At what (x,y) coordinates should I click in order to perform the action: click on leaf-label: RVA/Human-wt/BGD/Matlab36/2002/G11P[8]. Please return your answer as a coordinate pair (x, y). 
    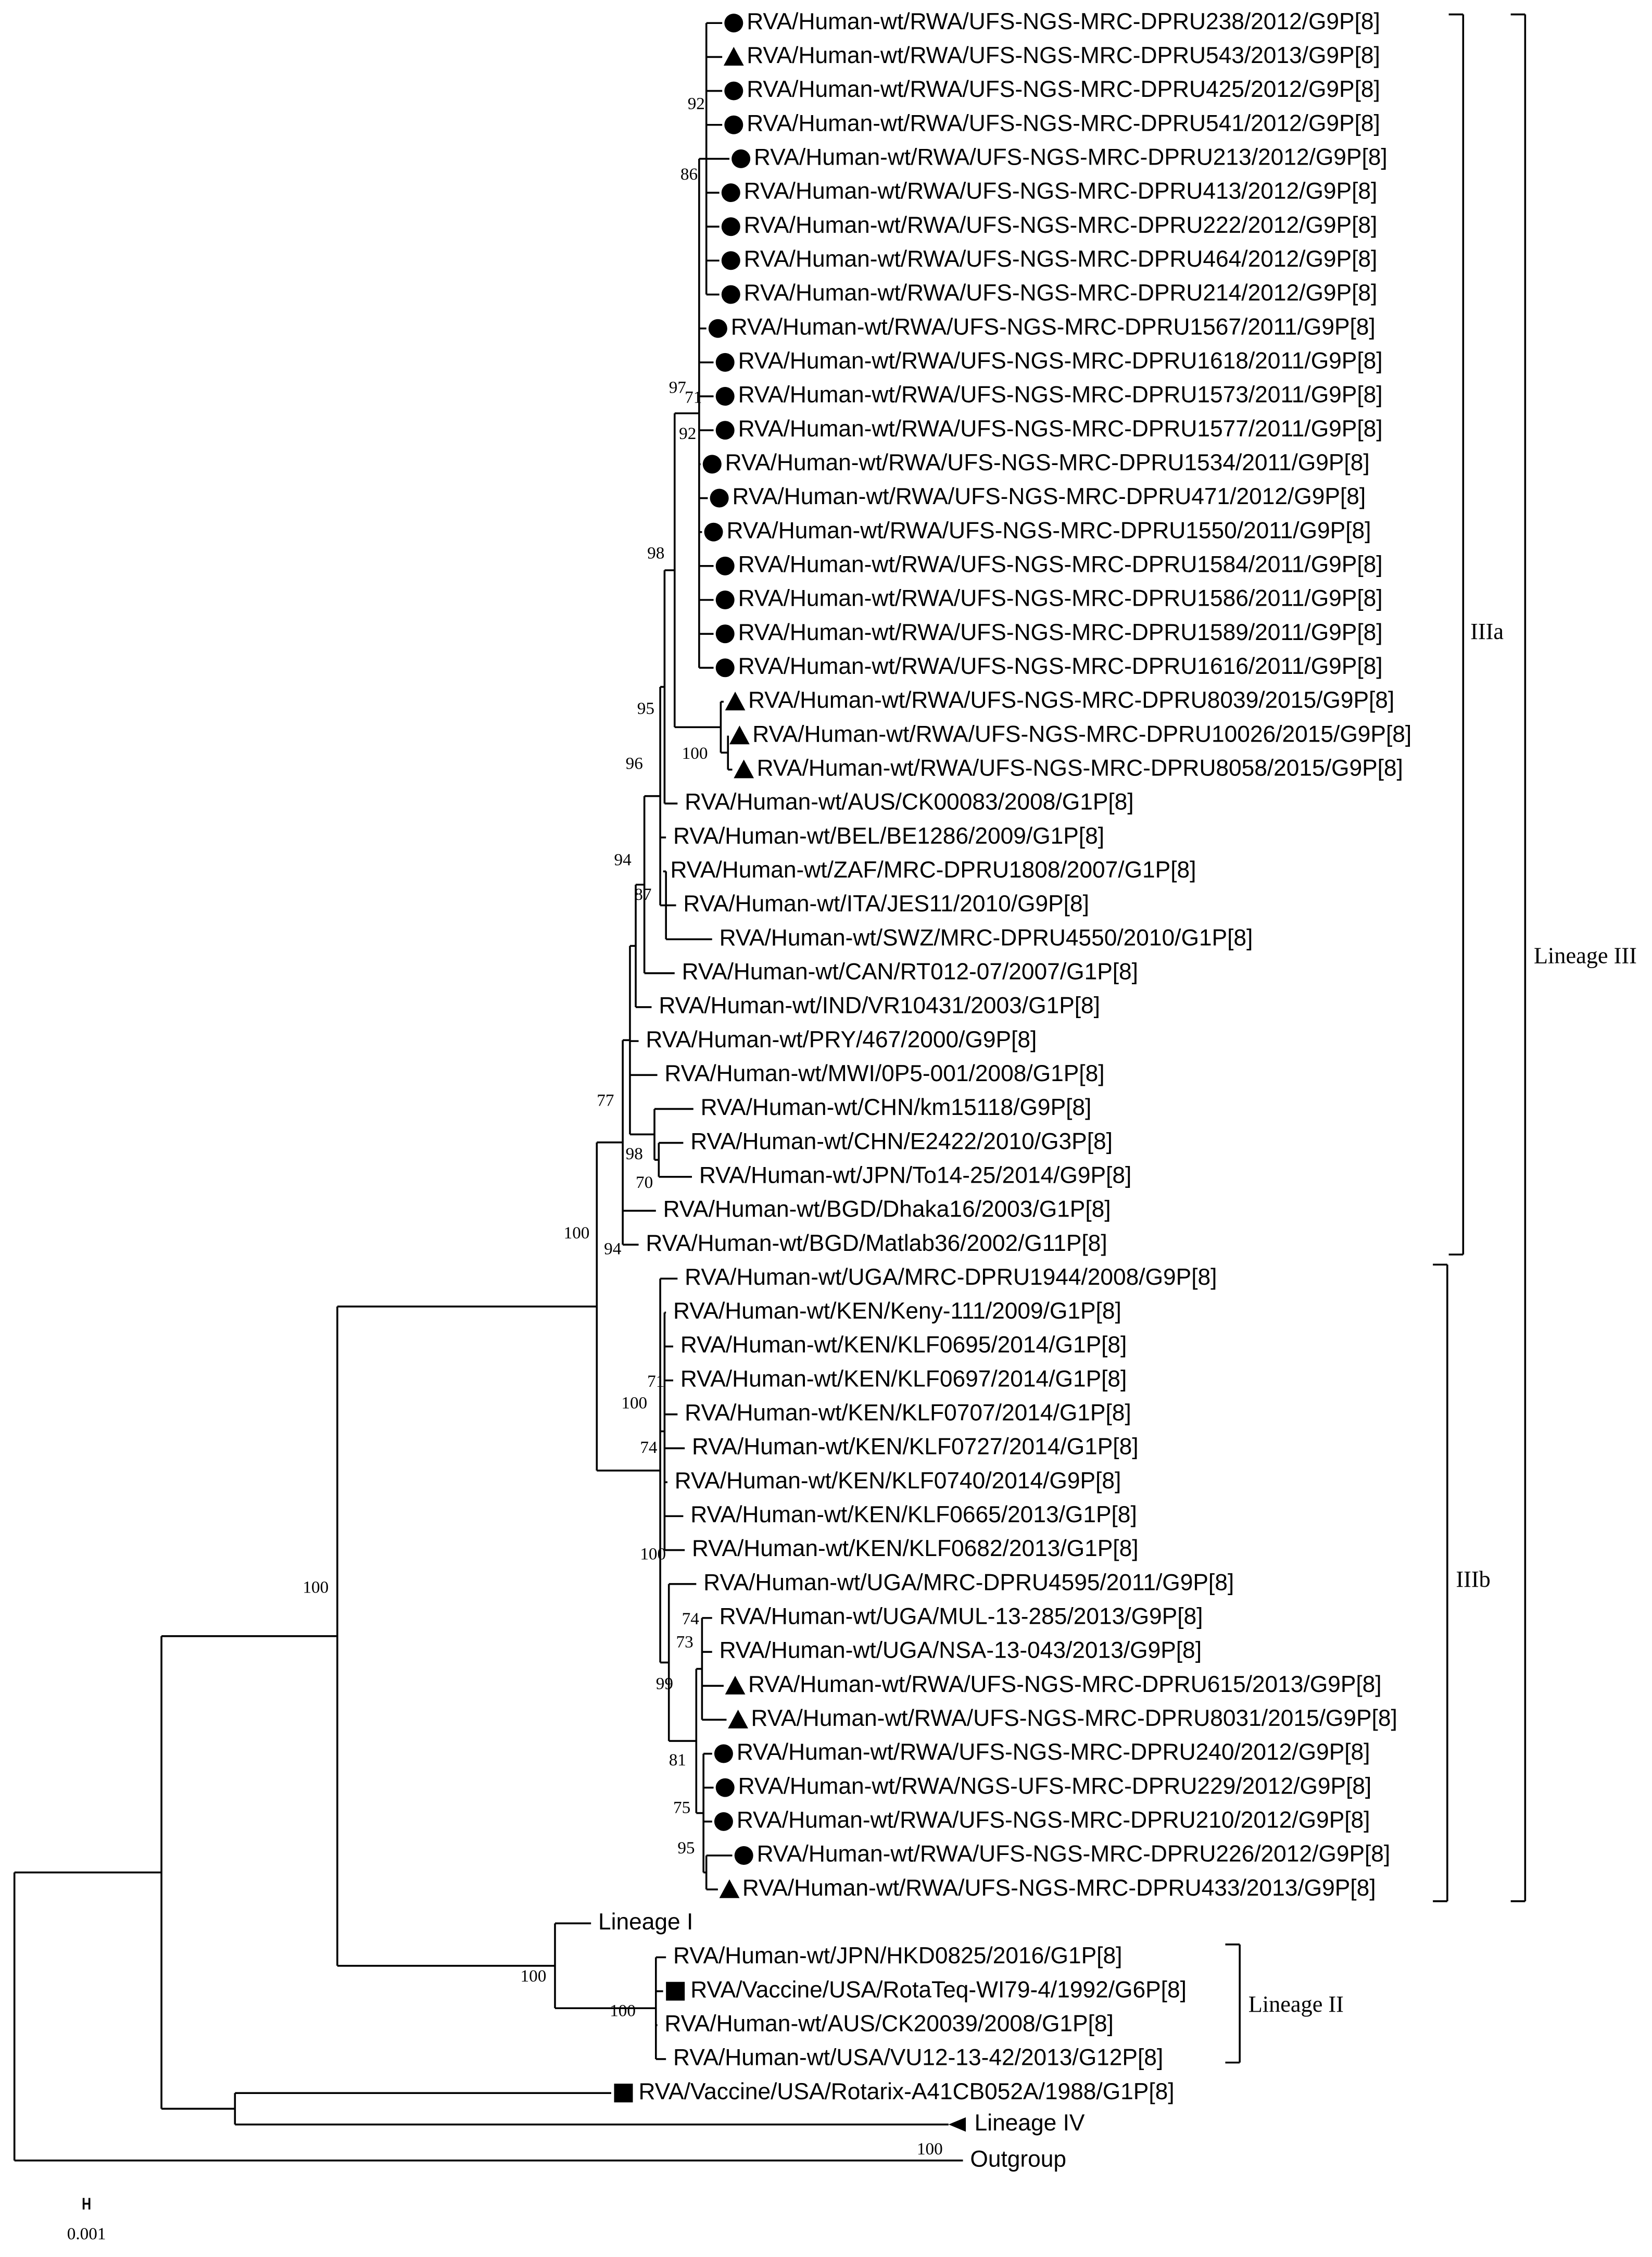
    Looking at the image, I should click on (876, 1243).